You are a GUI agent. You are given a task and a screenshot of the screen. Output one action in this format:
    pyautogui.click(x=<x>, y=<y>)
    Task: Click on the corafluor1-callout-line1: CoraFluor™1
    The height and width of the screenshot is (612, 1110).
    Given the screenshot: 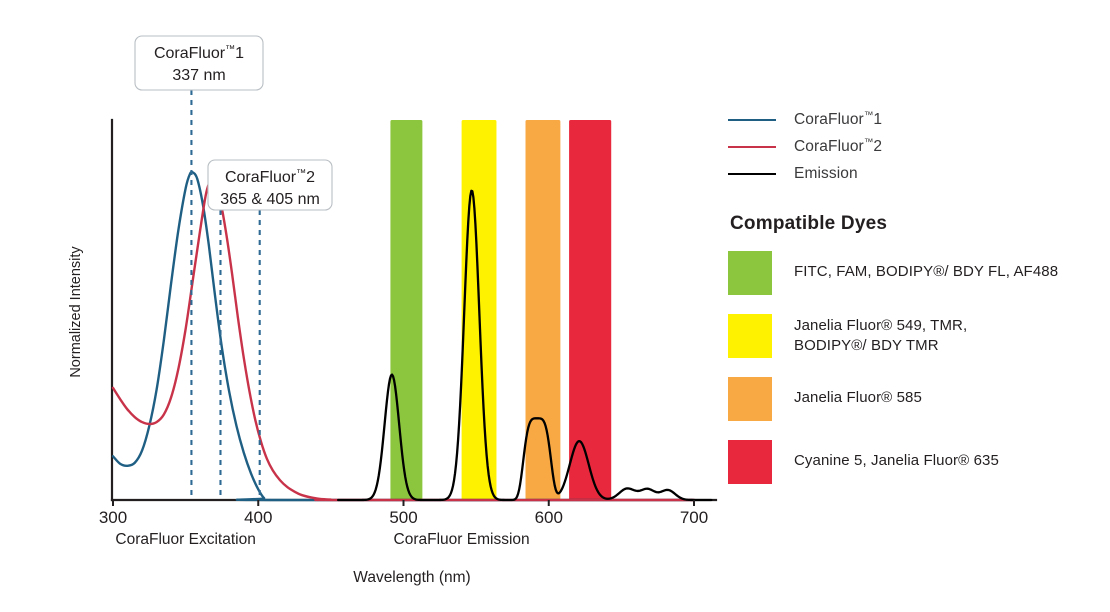 What is the action you would take?
    pyautogui.click(x=199, y=53)
    